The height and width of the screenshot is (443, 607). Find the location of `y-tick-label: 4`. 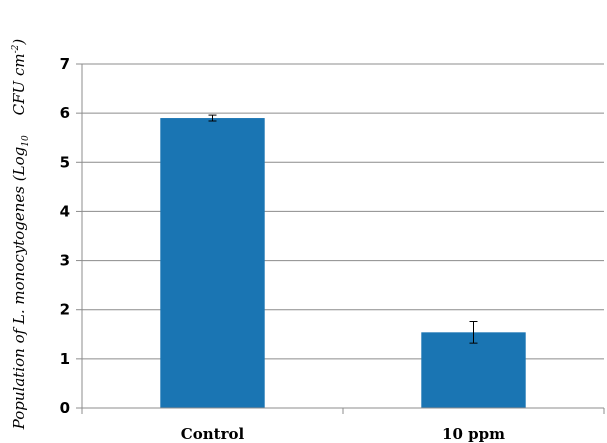

y-tick-label: 4 is located at coordinates (65, 211).